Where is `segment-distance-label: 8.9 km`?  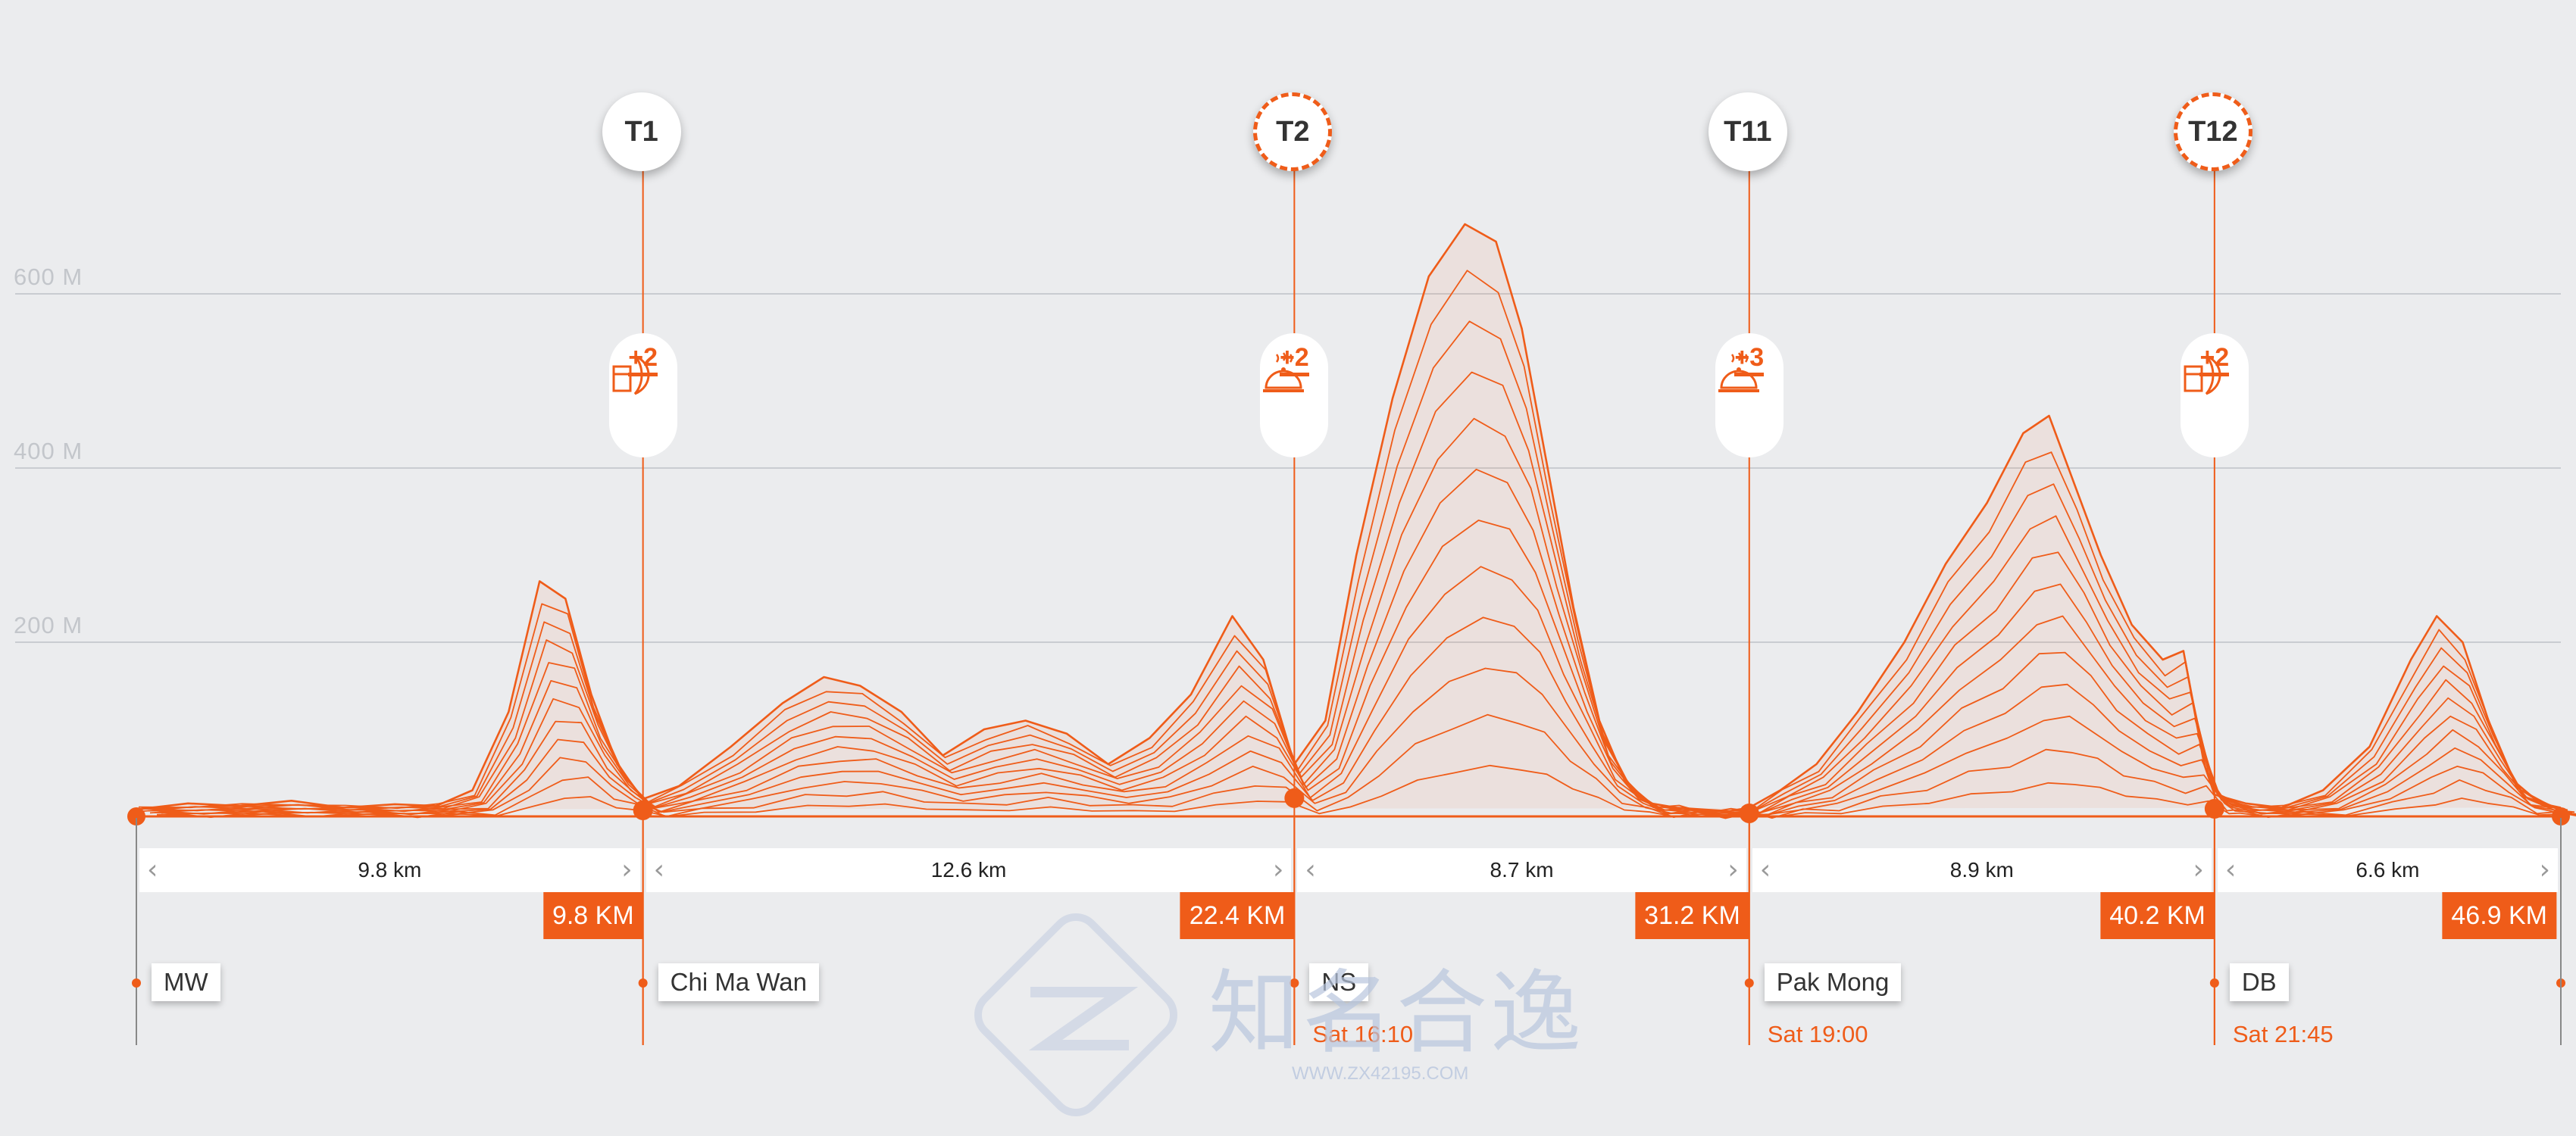
segment-distance-label: 8.9 km is located at coordinates (1981, 870).